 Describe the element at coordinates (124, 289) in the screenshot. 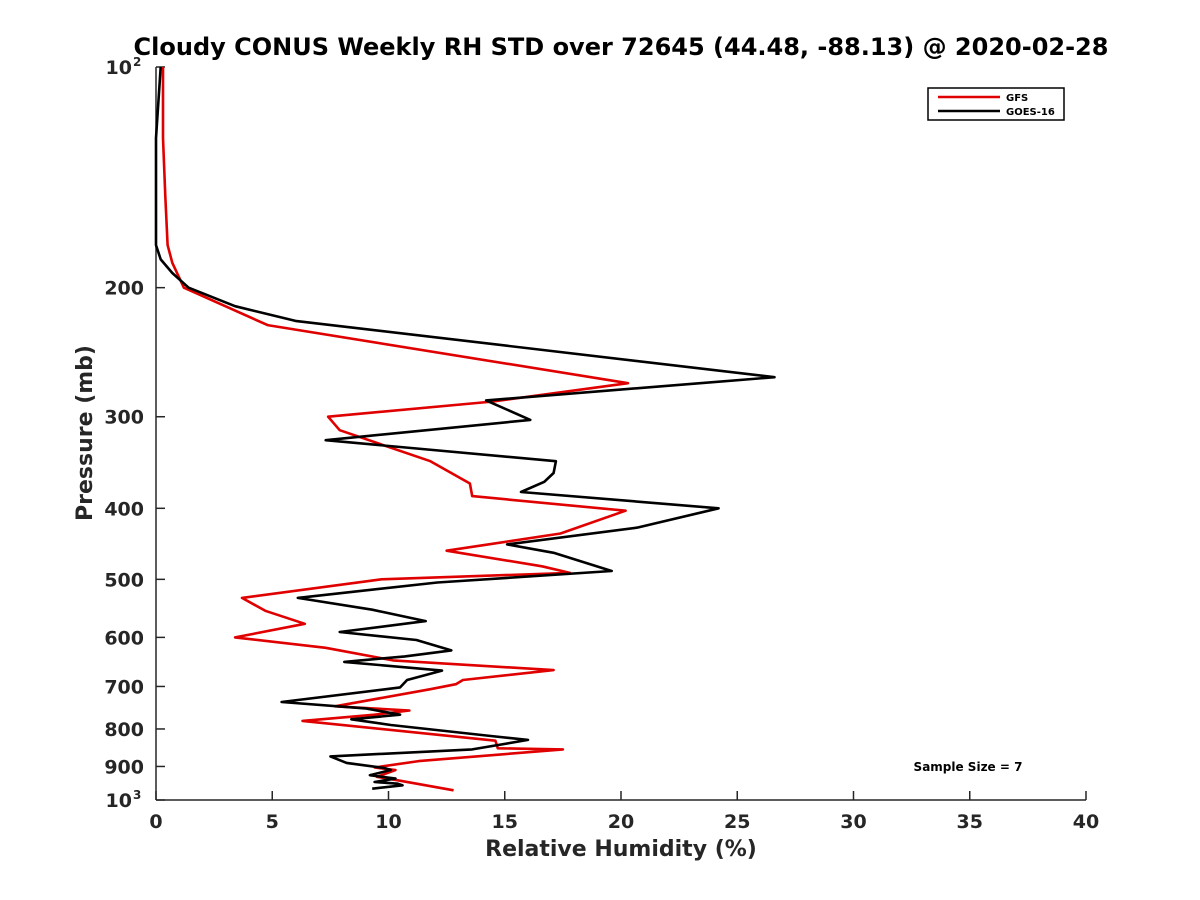

I see `y-tick-label: 200` at that location.